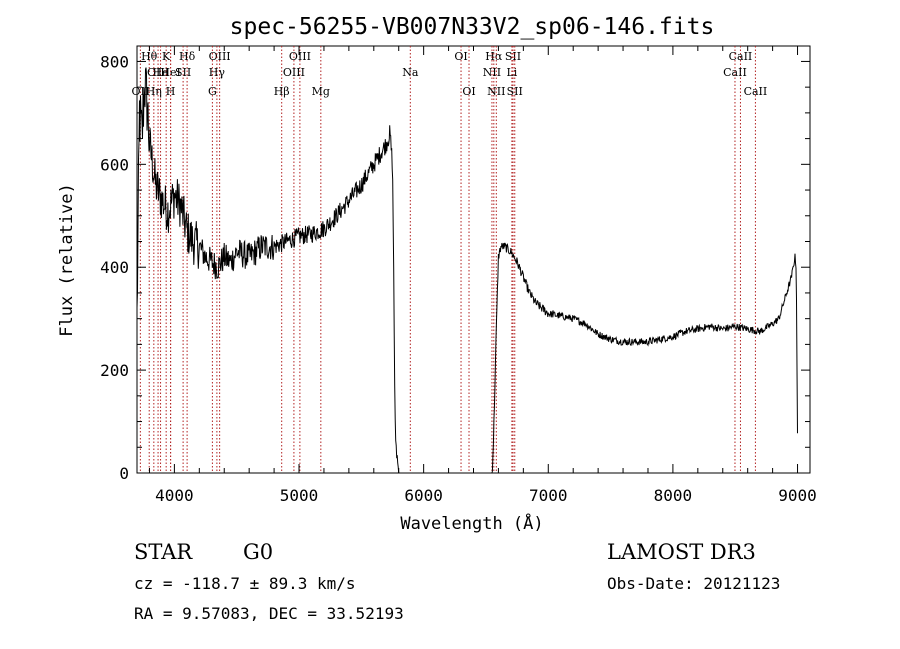  I want to click on line-marker-label: Hβ, so click(282, 91).